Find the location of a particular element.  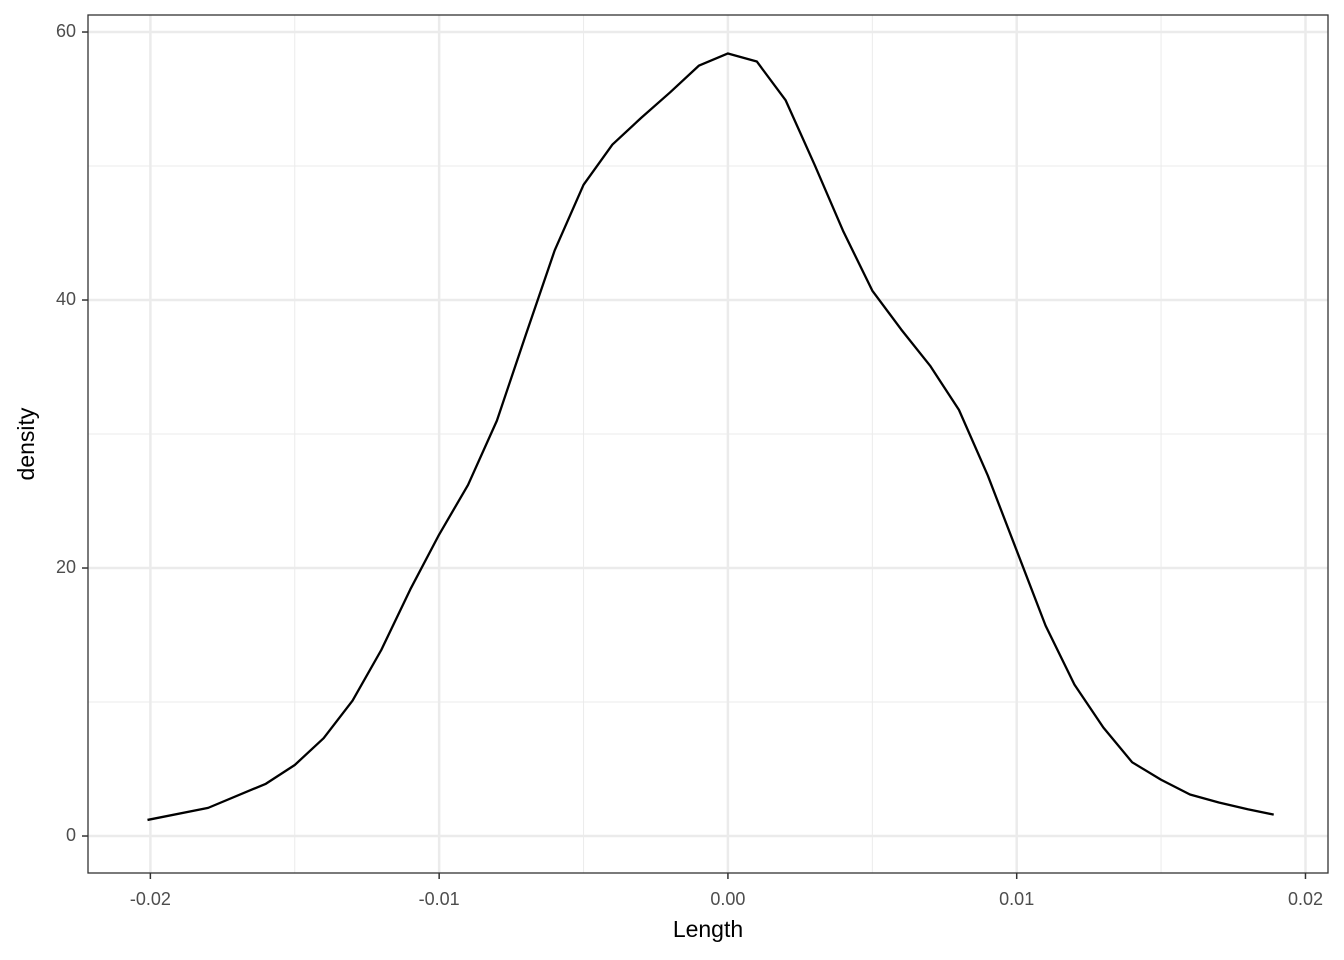

x-tick-label: 0.02 is located at coordinates (1305, 899).